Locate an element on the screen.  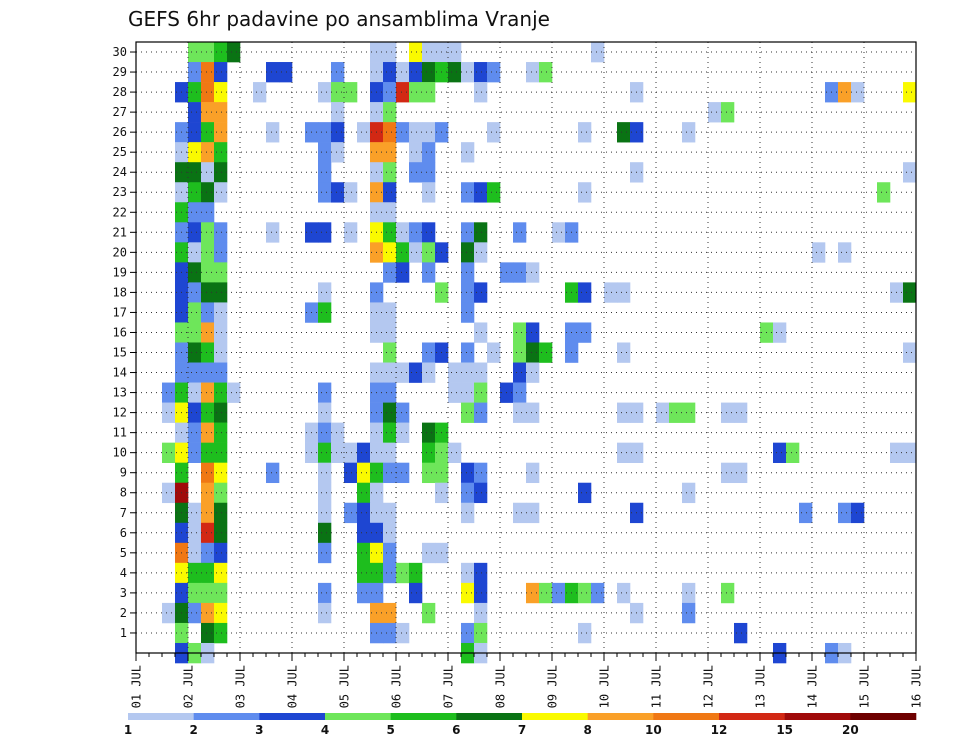
x-tick-label: 04 JUL is located at coordinates (293, 686).